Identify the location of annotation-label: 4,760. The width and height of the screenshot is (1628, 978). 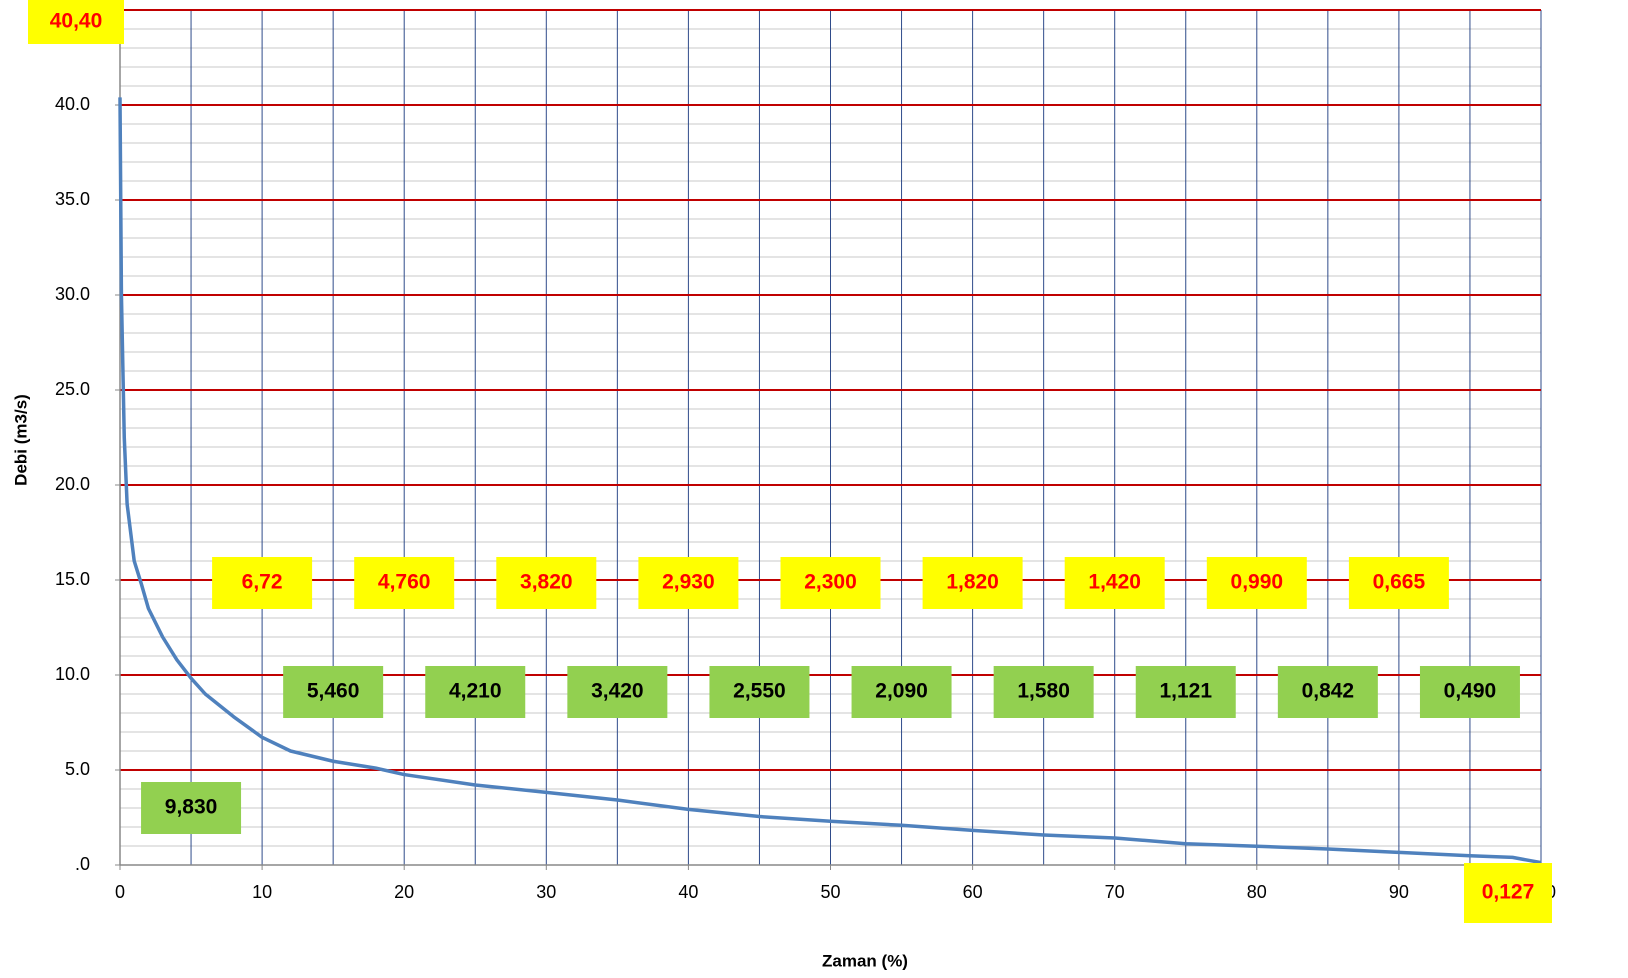
(404, 582).